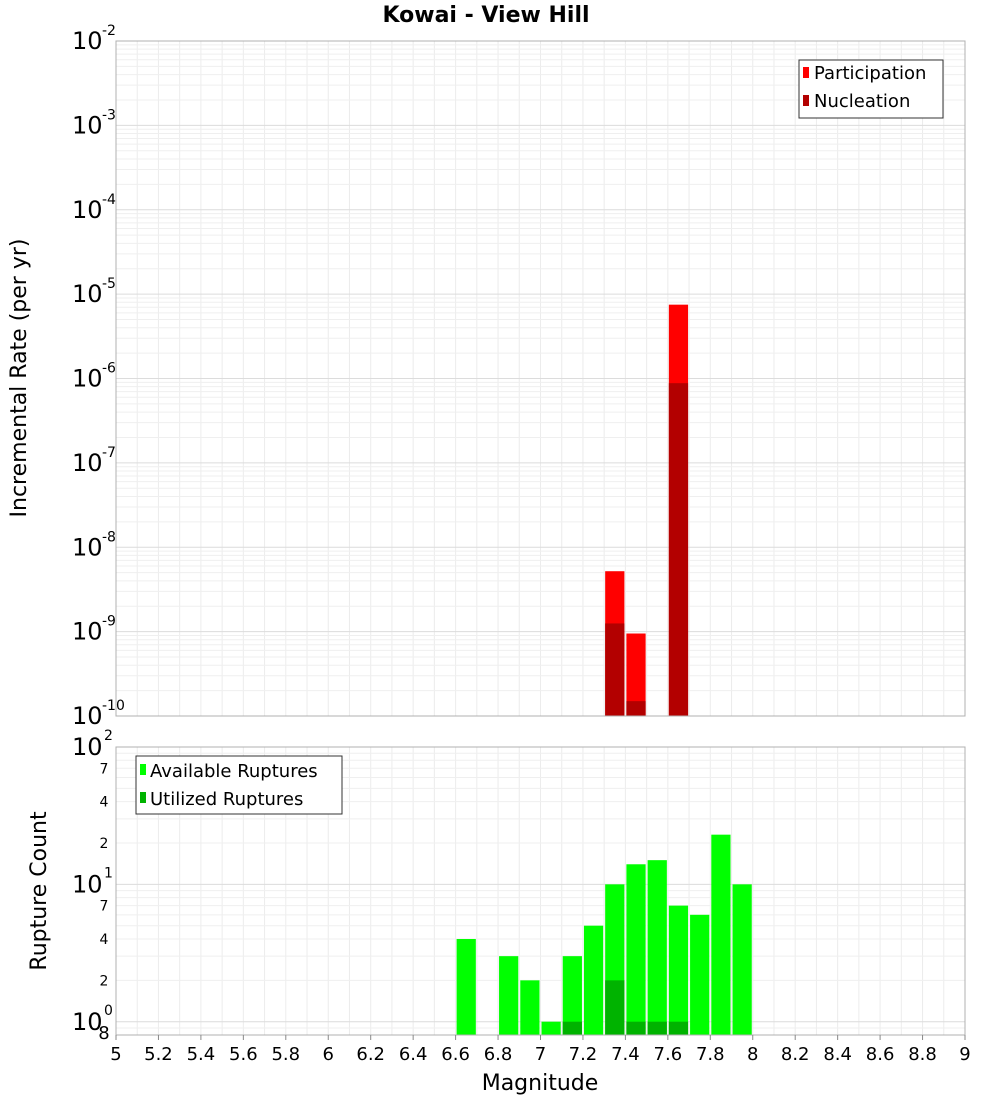 The height and width of the screenshot is (1100, 1000). I want to click on available-legend-swatch, so click(143, 769).